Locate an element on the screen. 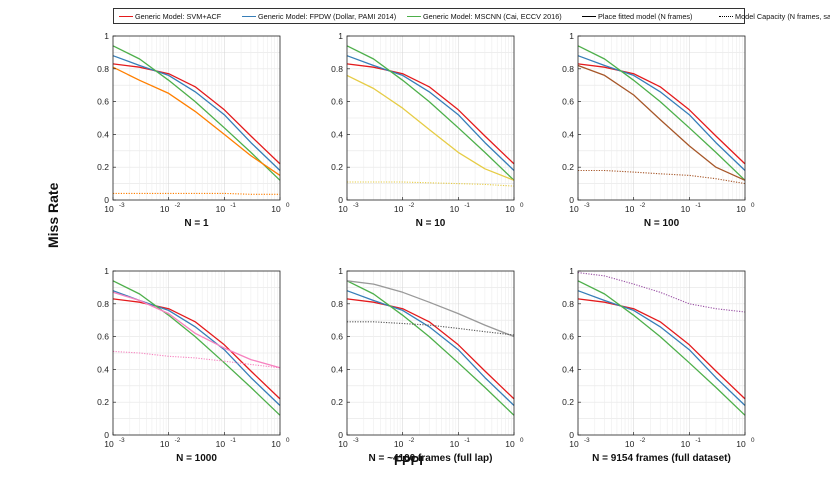  legend-label-model-capacity: Model Capacity (N frames, same lap) is located at coordinates (782, 16).